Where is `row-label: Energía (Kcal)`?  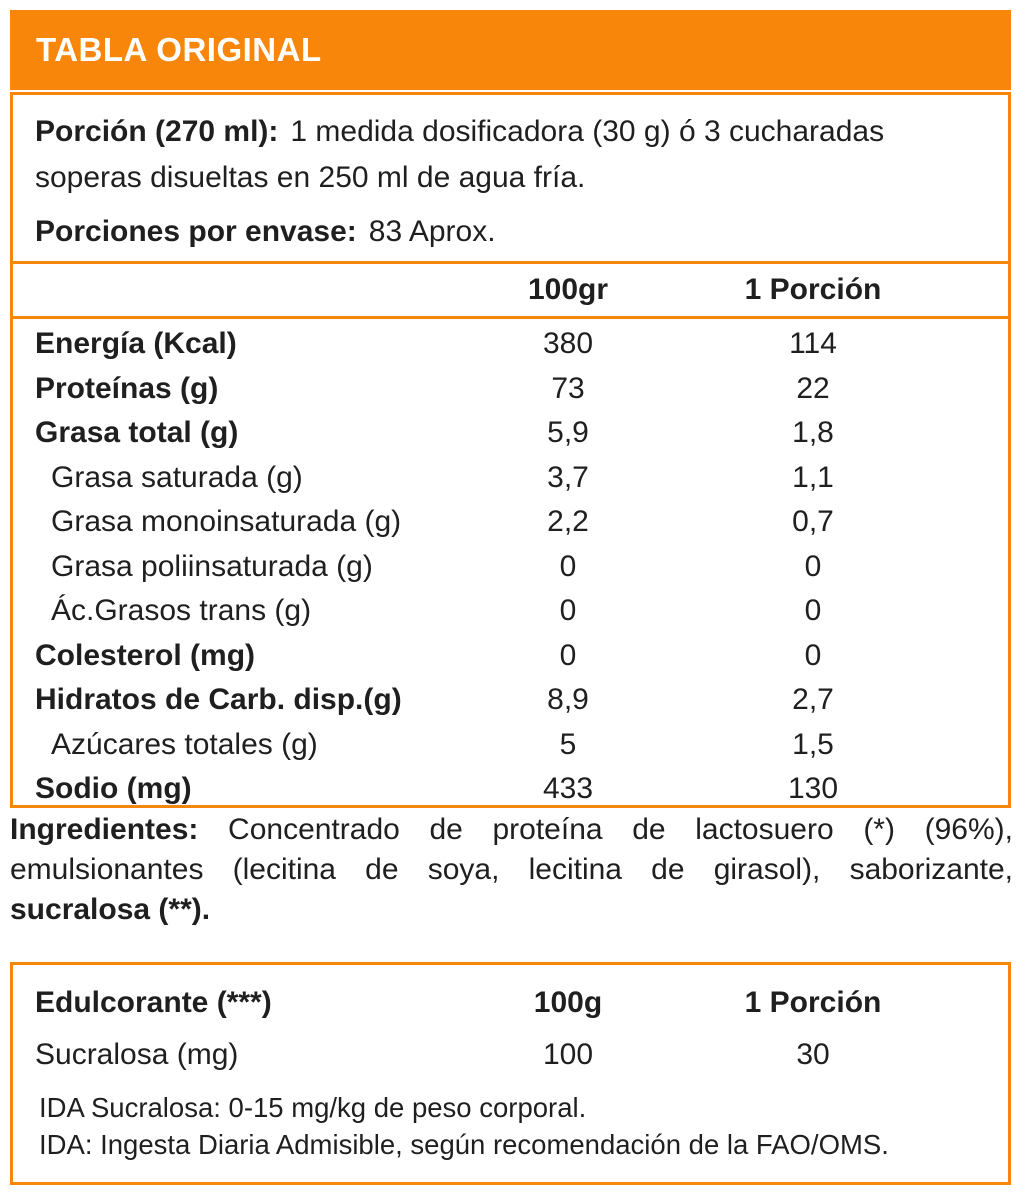
row-label: Energía (Kcal) is located at coordinates (136, 344).